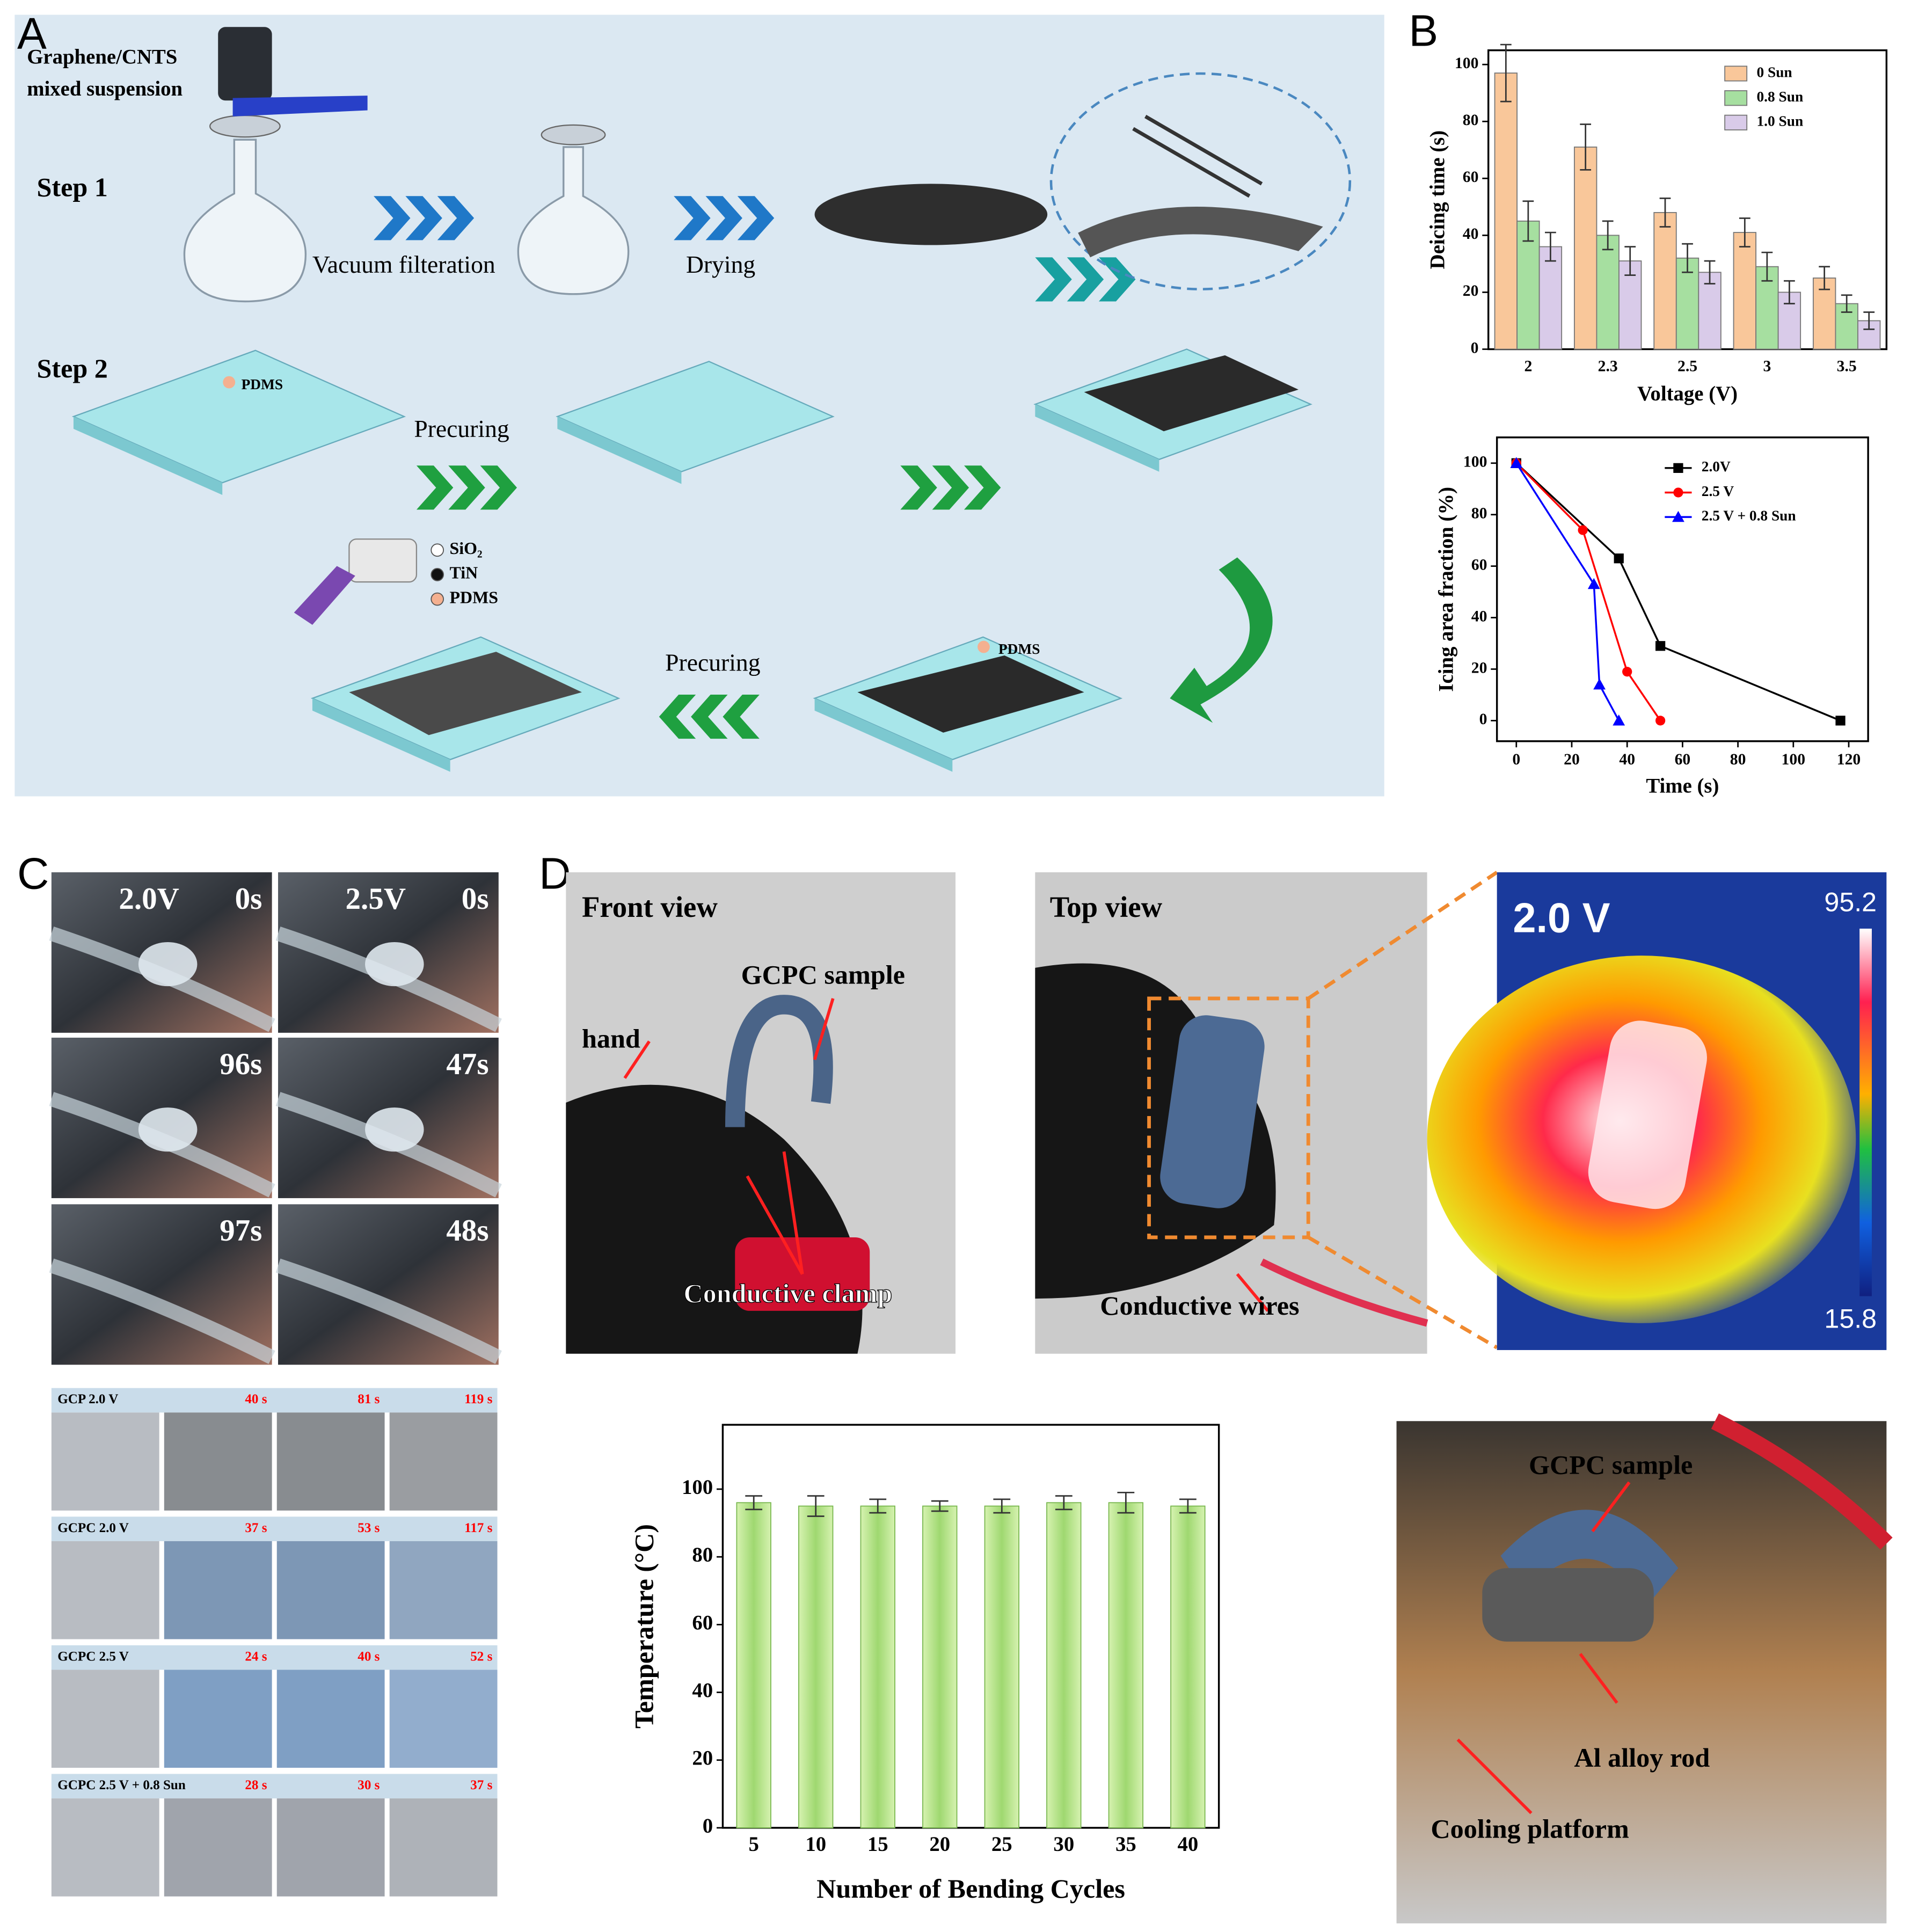 The width and height of the screenshot is (1911, 1932). What do you see at coordinates (256, 1656) in the screenshot?
I see `frost-time: 24 s` at bounding box center [256, 1656].